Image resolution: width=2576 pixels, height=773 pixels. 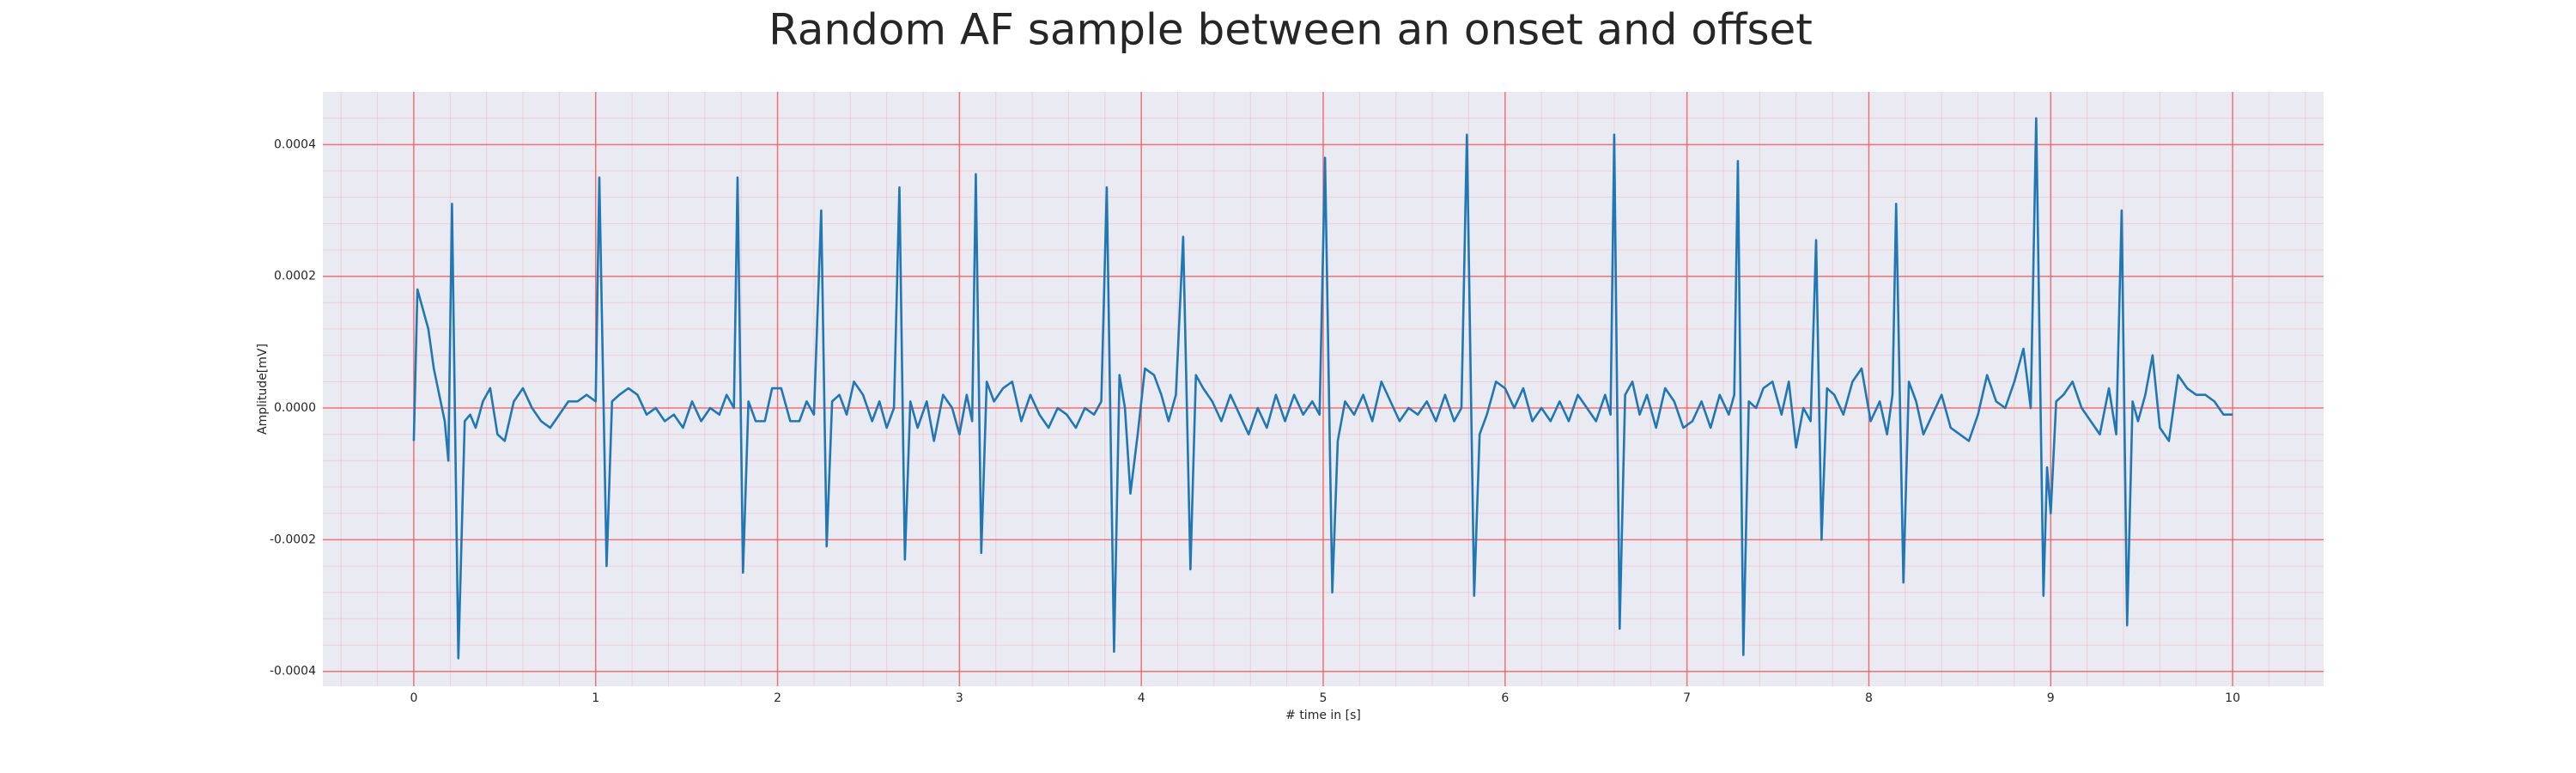 What do you see at coordinates (295, 408) in the screenshot?
I see `y-tick-label: 0.0000` at bounding box center [295, 408].